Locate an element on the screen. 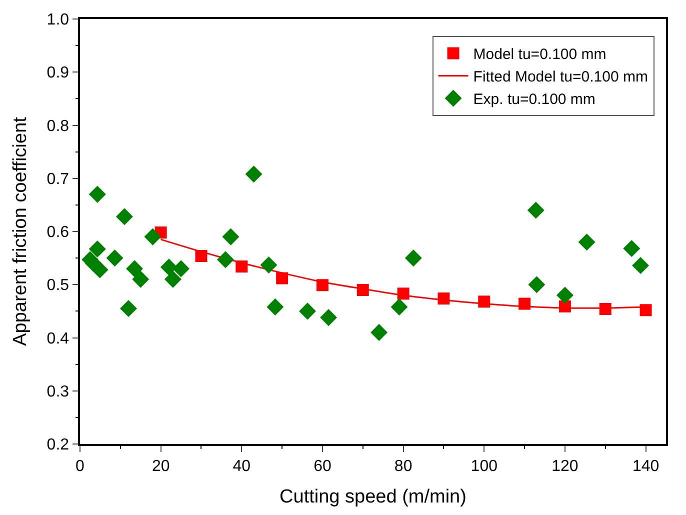 The image size is (686, 515). x-axis-title: Cutting speed (m/min) is located at coordinates (373, 497).